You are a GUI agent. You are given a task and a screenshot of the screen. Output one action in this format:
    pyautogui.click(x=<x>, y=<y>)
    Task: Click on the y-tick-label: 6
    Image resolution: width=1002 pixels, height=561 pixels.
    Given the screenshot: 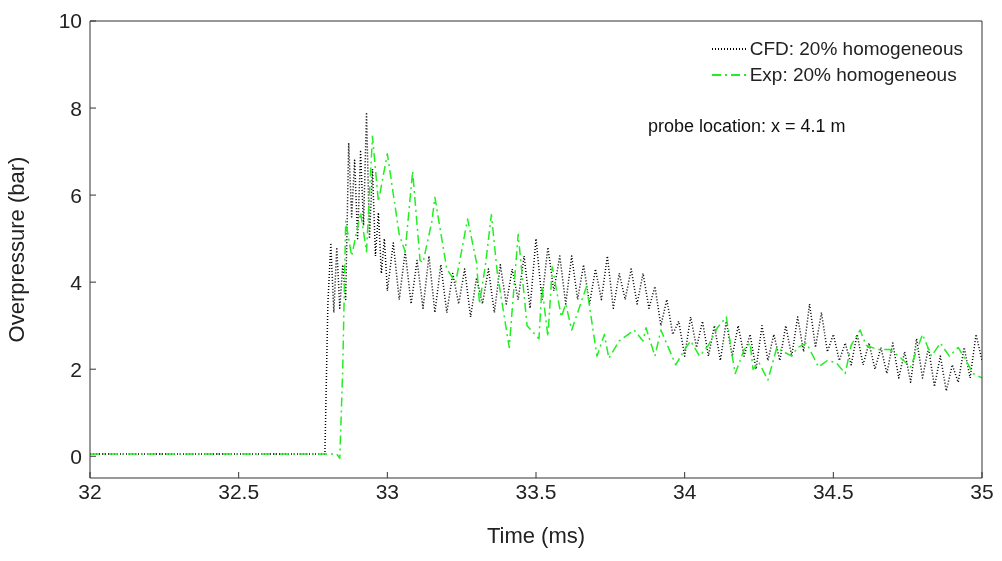 What is the action you would take?
    pyautogui.click(x=76, y=195)
    